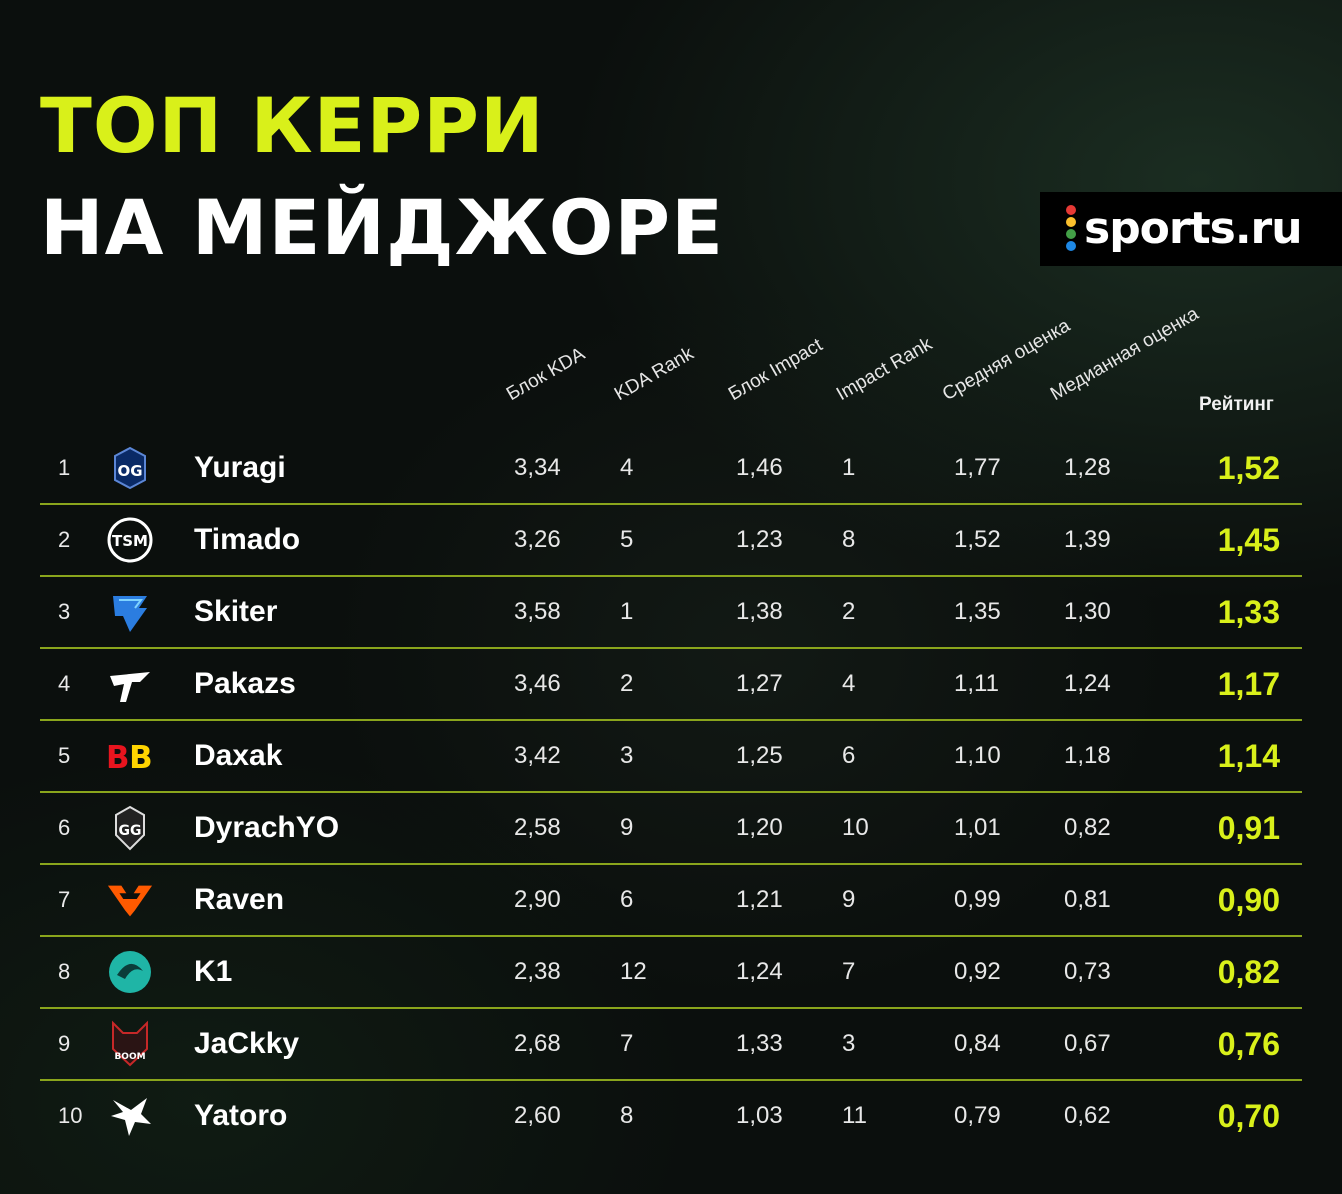 The width and height of the screenshot is (1342, 1194). I want to click on rating-value: 0,91, so click(1248, 827).